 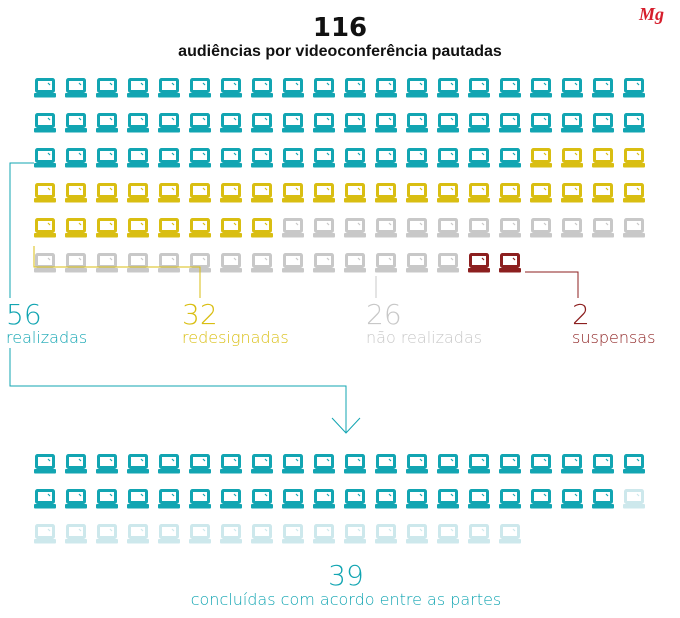 I want to click on brand-logo: Mg, so click(x=651, y=14).